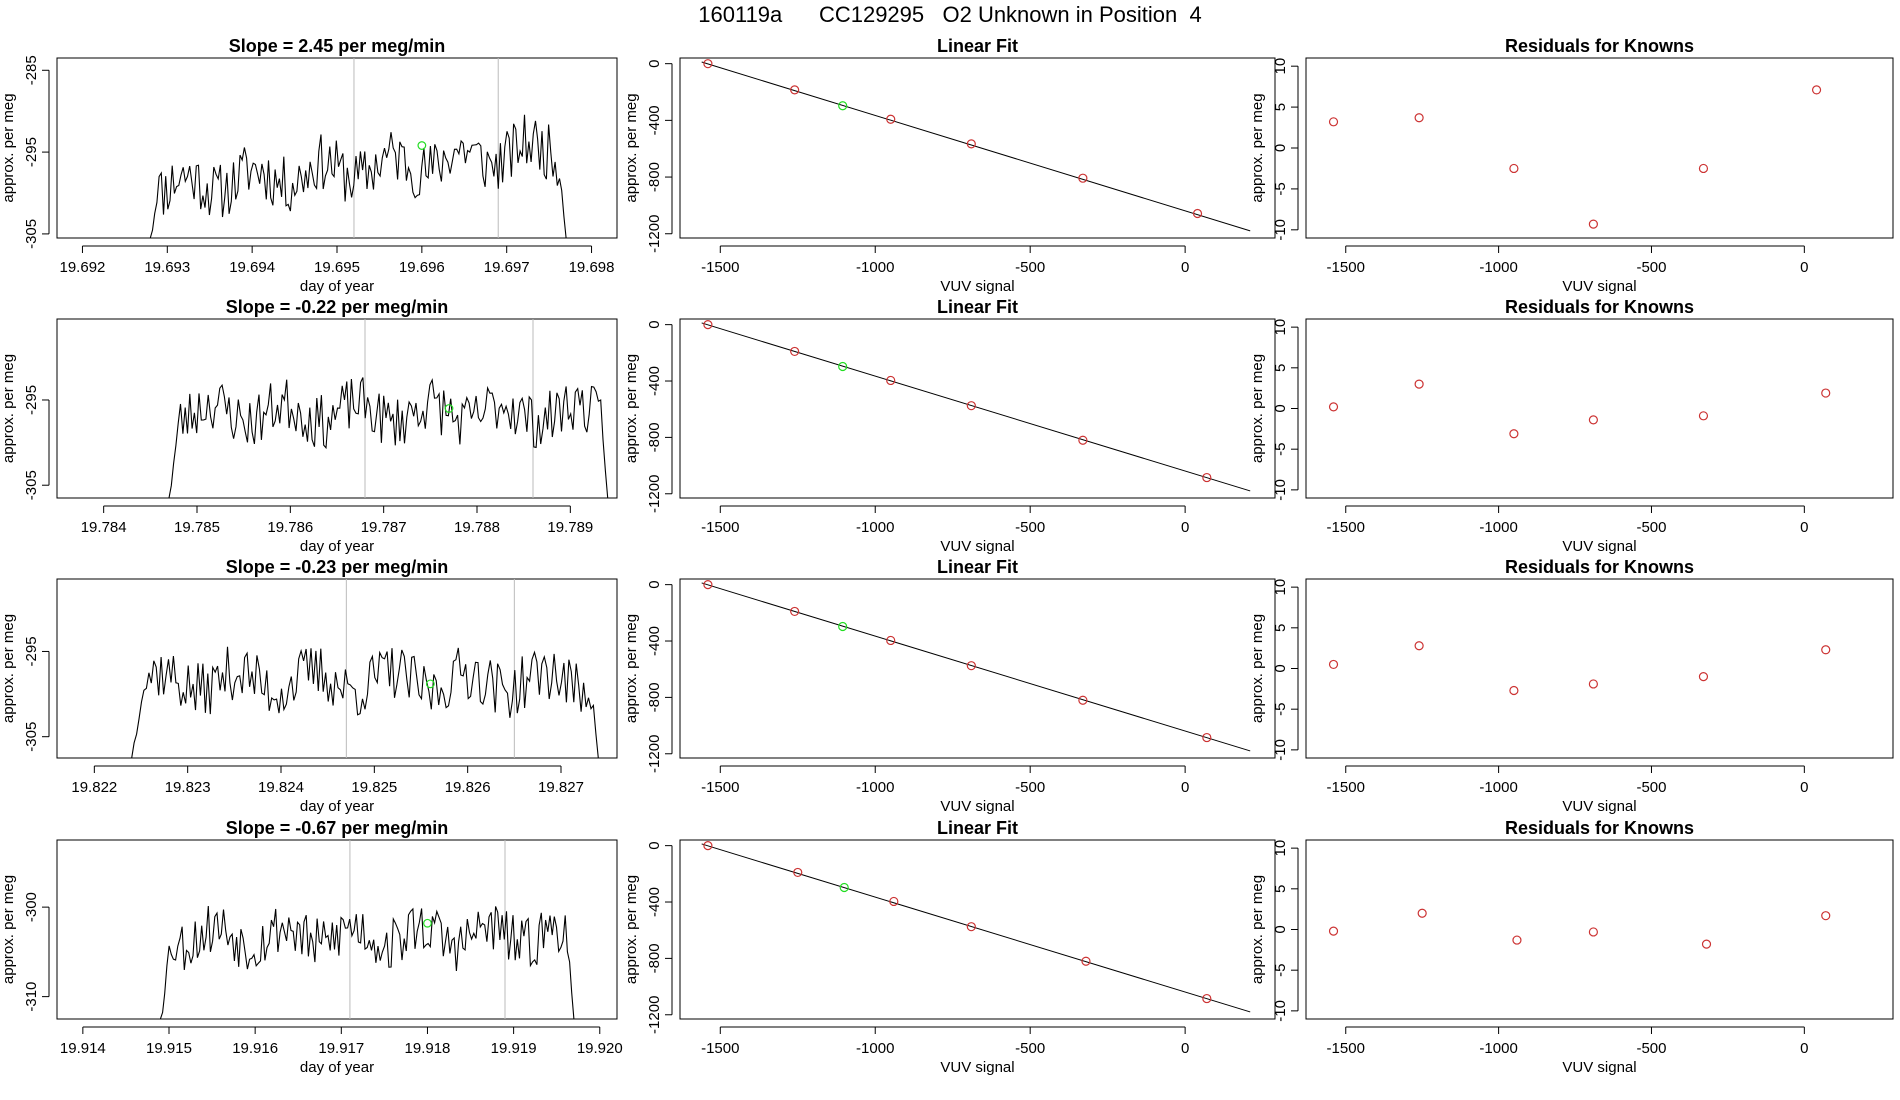 Image resolution: width=1900 pixels, height=1100 pixels. Describe the element at coordinates (1280, 750) in the screenshot. I see `row3-residual-y-tick-label: -10` at that location.